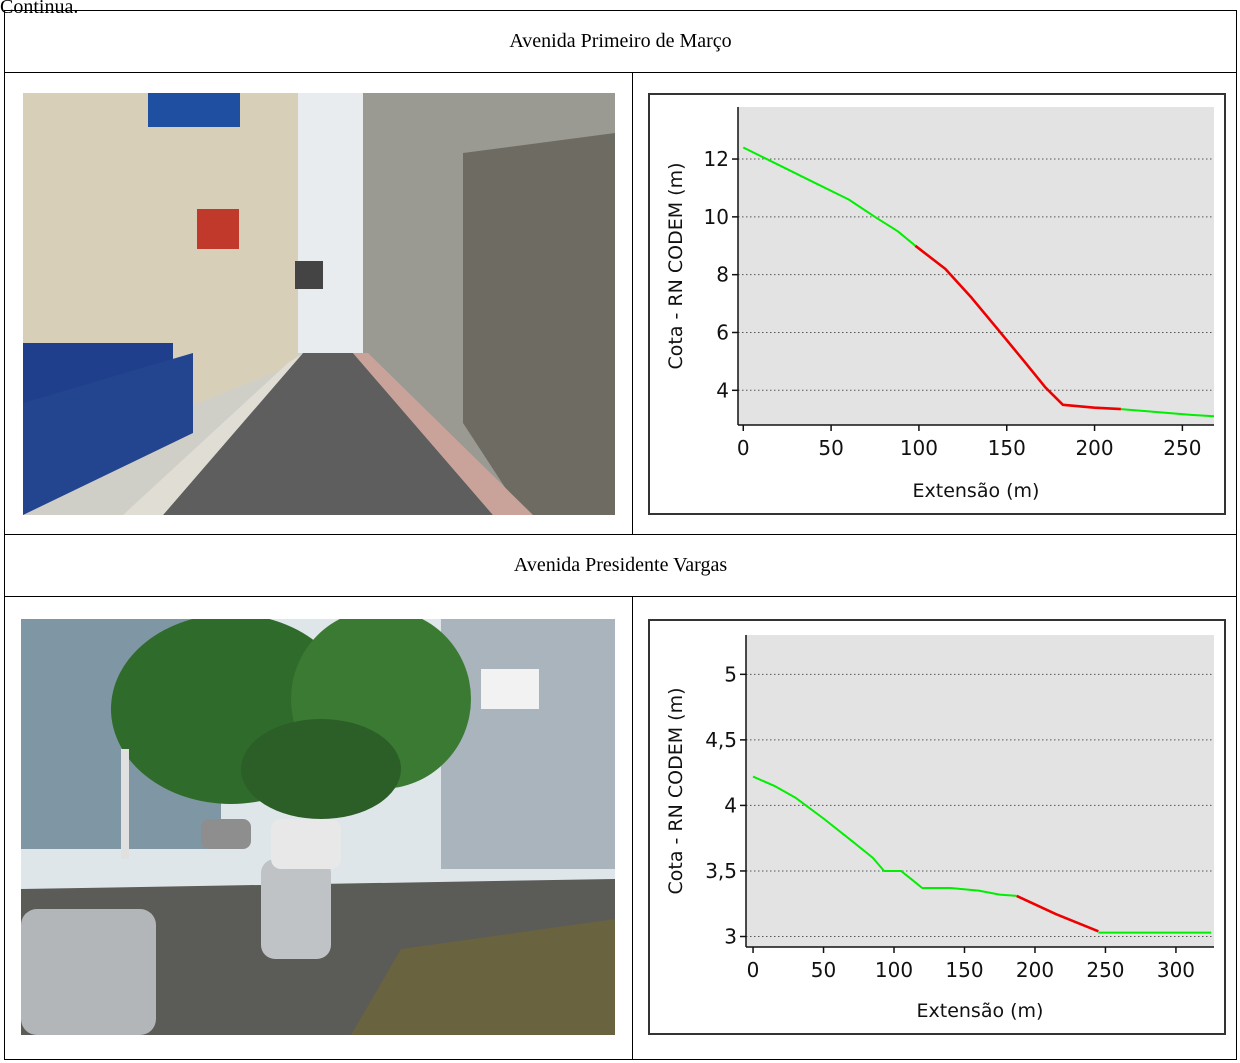  What do you see at coordinates (730, 675) in the screenshot?
I see `y-tick-label: 5` at bounding box center [730, 675].